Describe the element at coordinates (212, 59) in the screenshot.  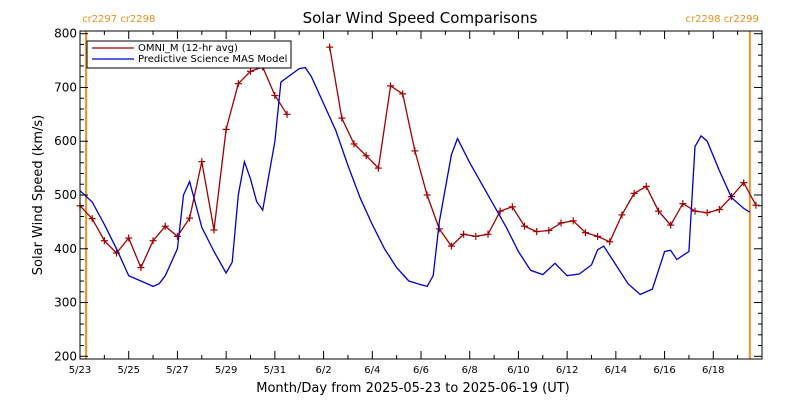
I see `legend-label-model: Predictive Science MAS Model` at that location.